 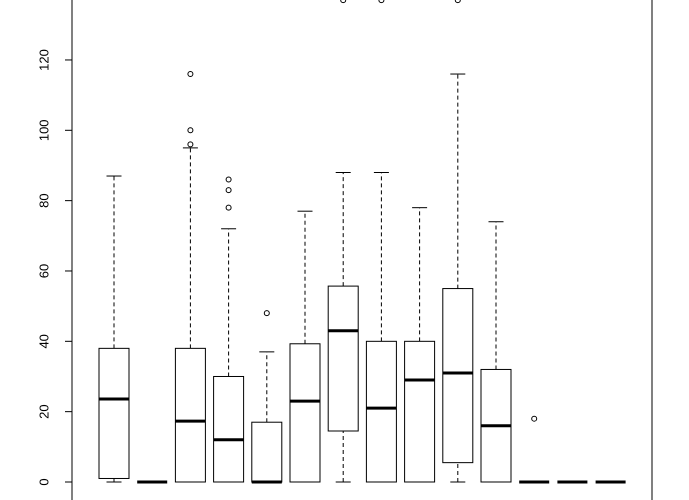 What do you see at coordinates (43, 341) in the screenshot?
I see `y-tick-label: 40` at bounding box center [43, 341].